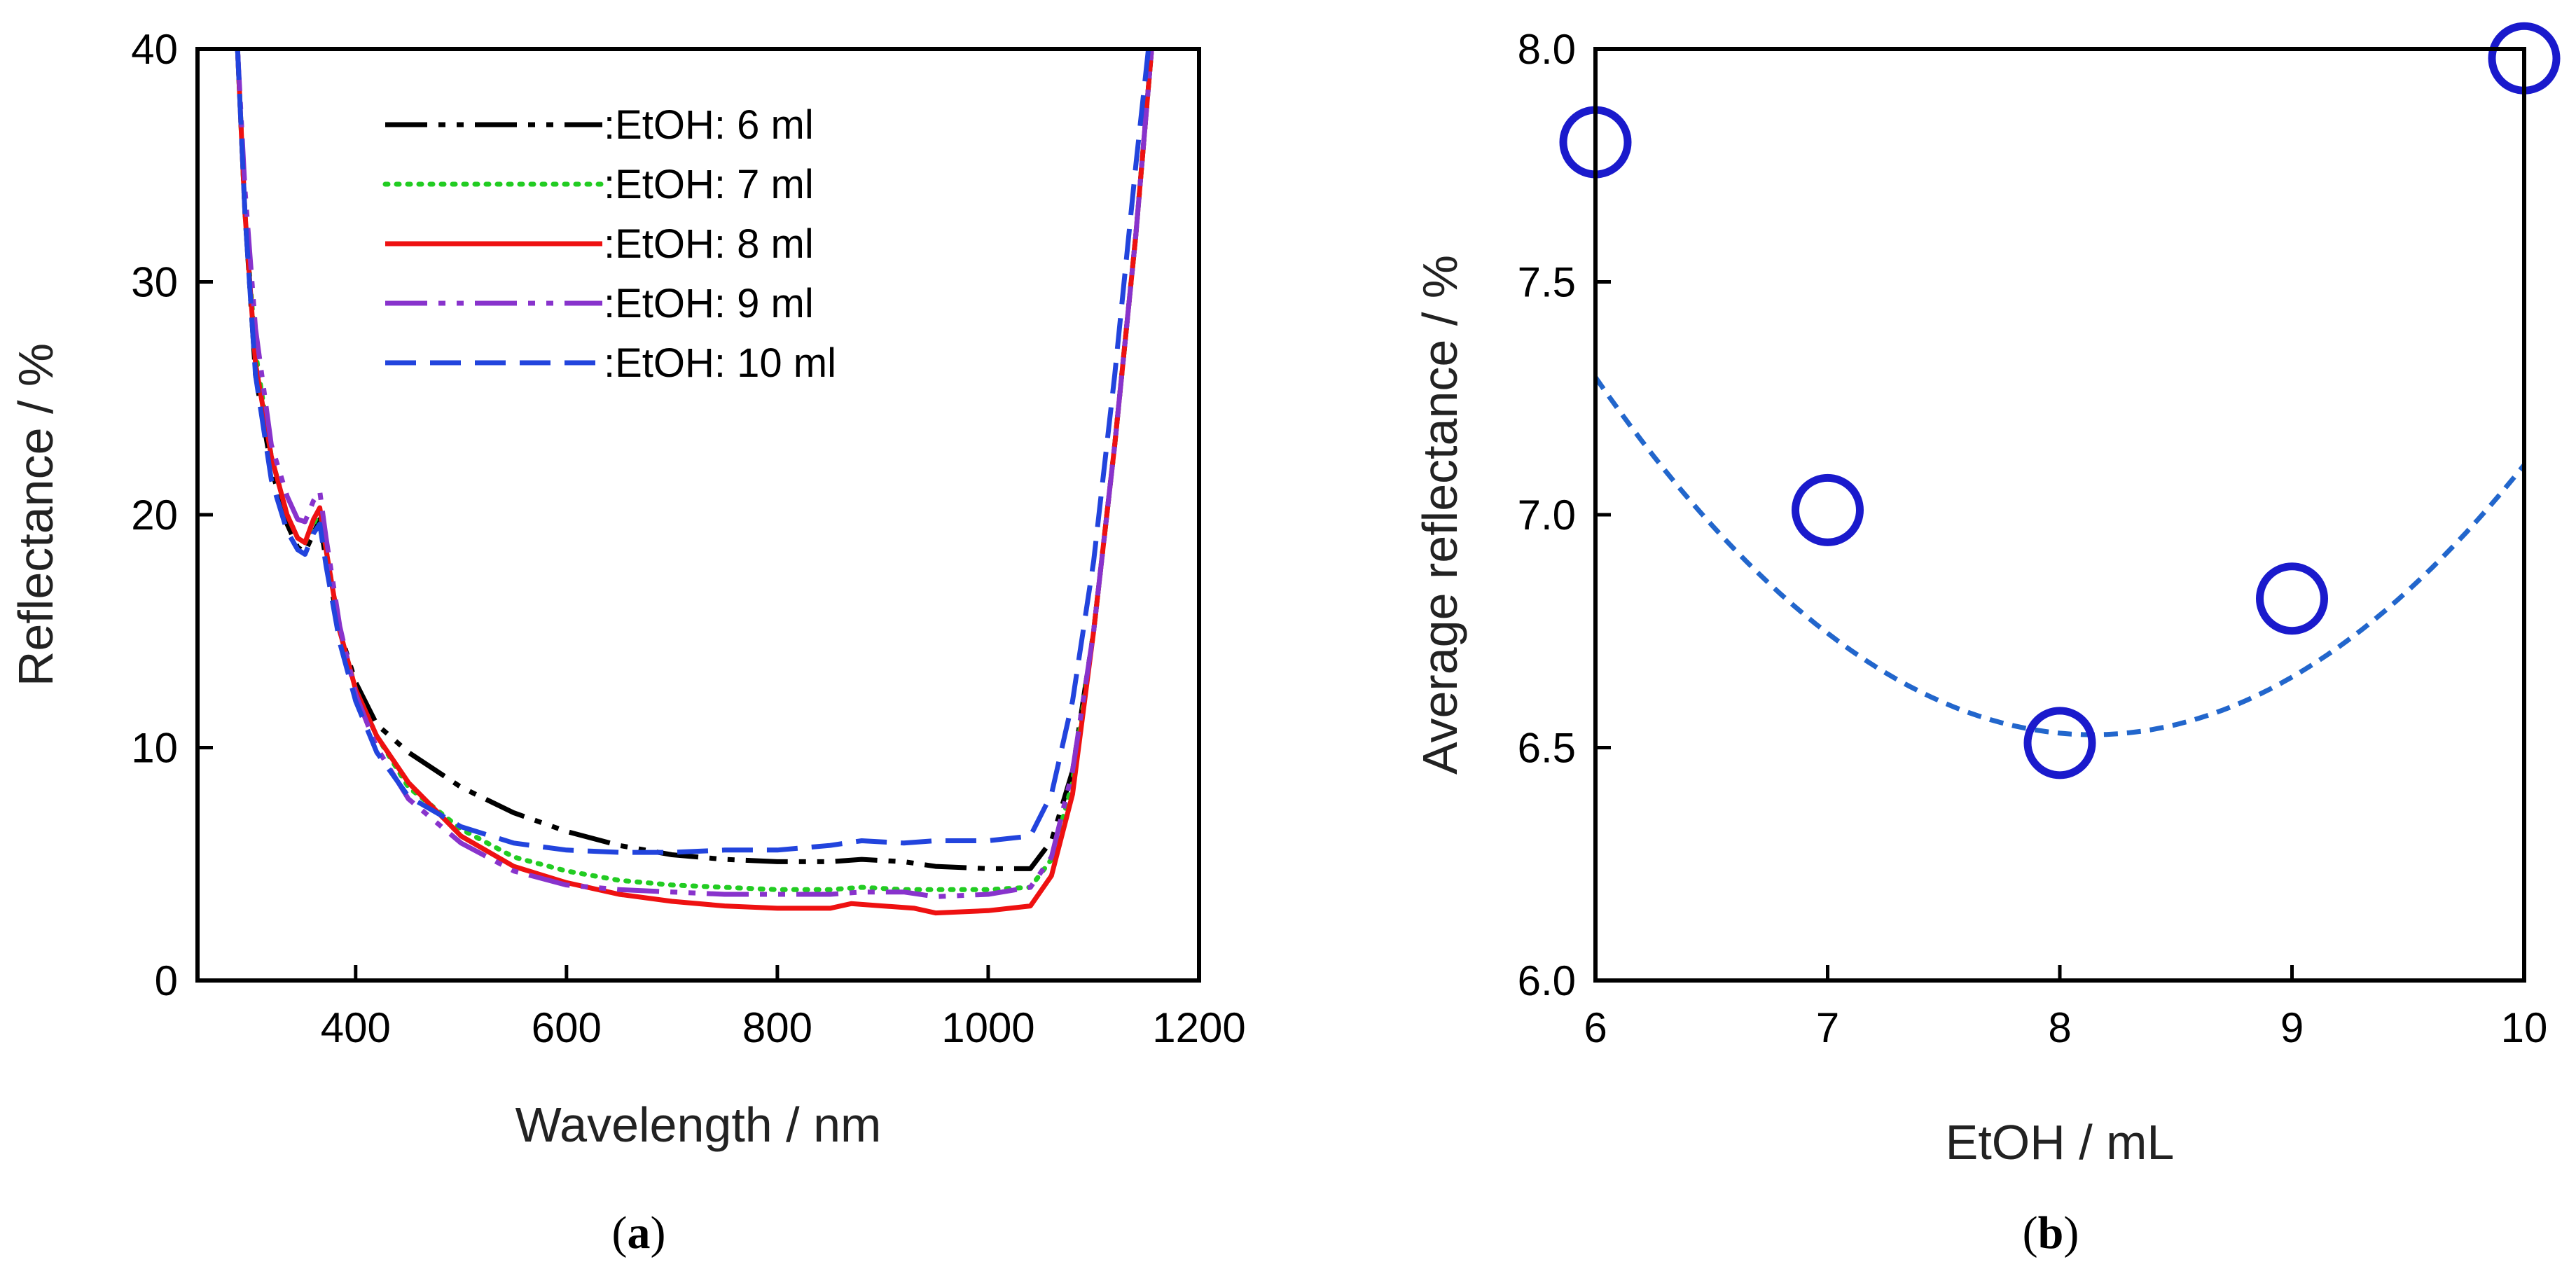 Image resolution: width=2576 pixels, height=1262 pixels. What do you see at coordinates (720, 363) in the screenshot?
I see `legend-label-5: :EtOH: 10 ml` at bounding box center [720, 363].